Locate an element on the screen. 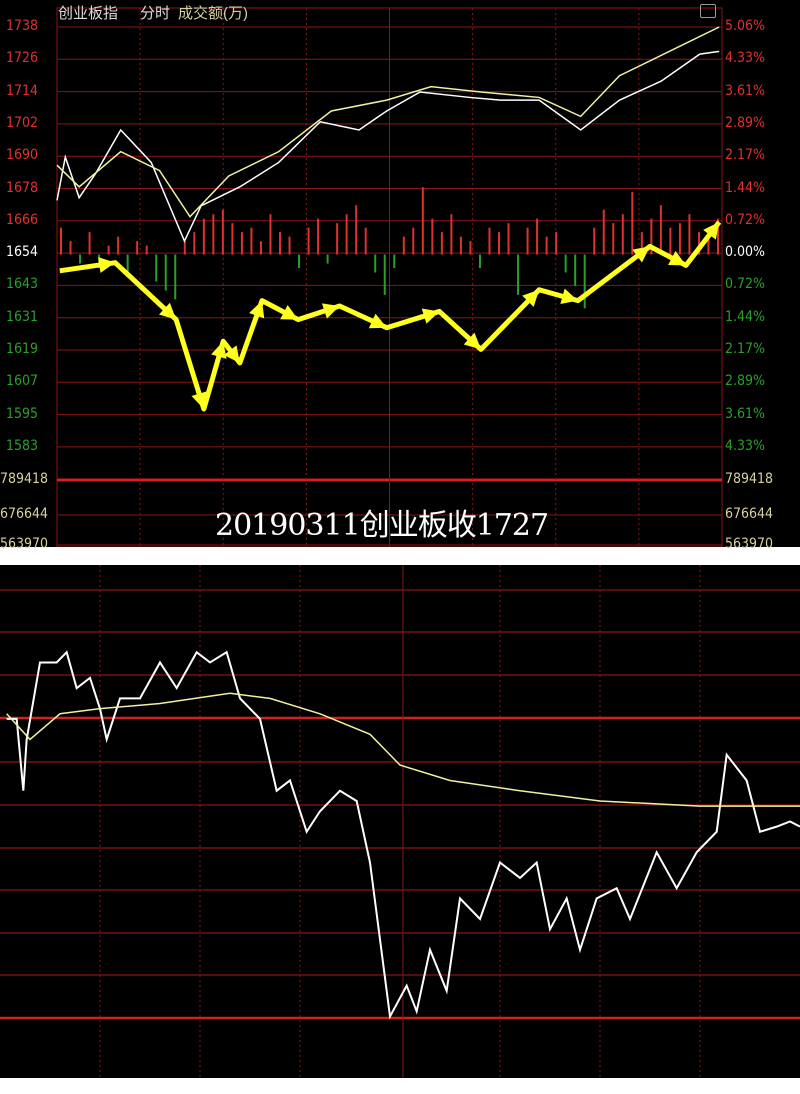 The height and width of the screenshot is (1094, 800). price-tick-label: 1654 is located at coordinates (22, 252).